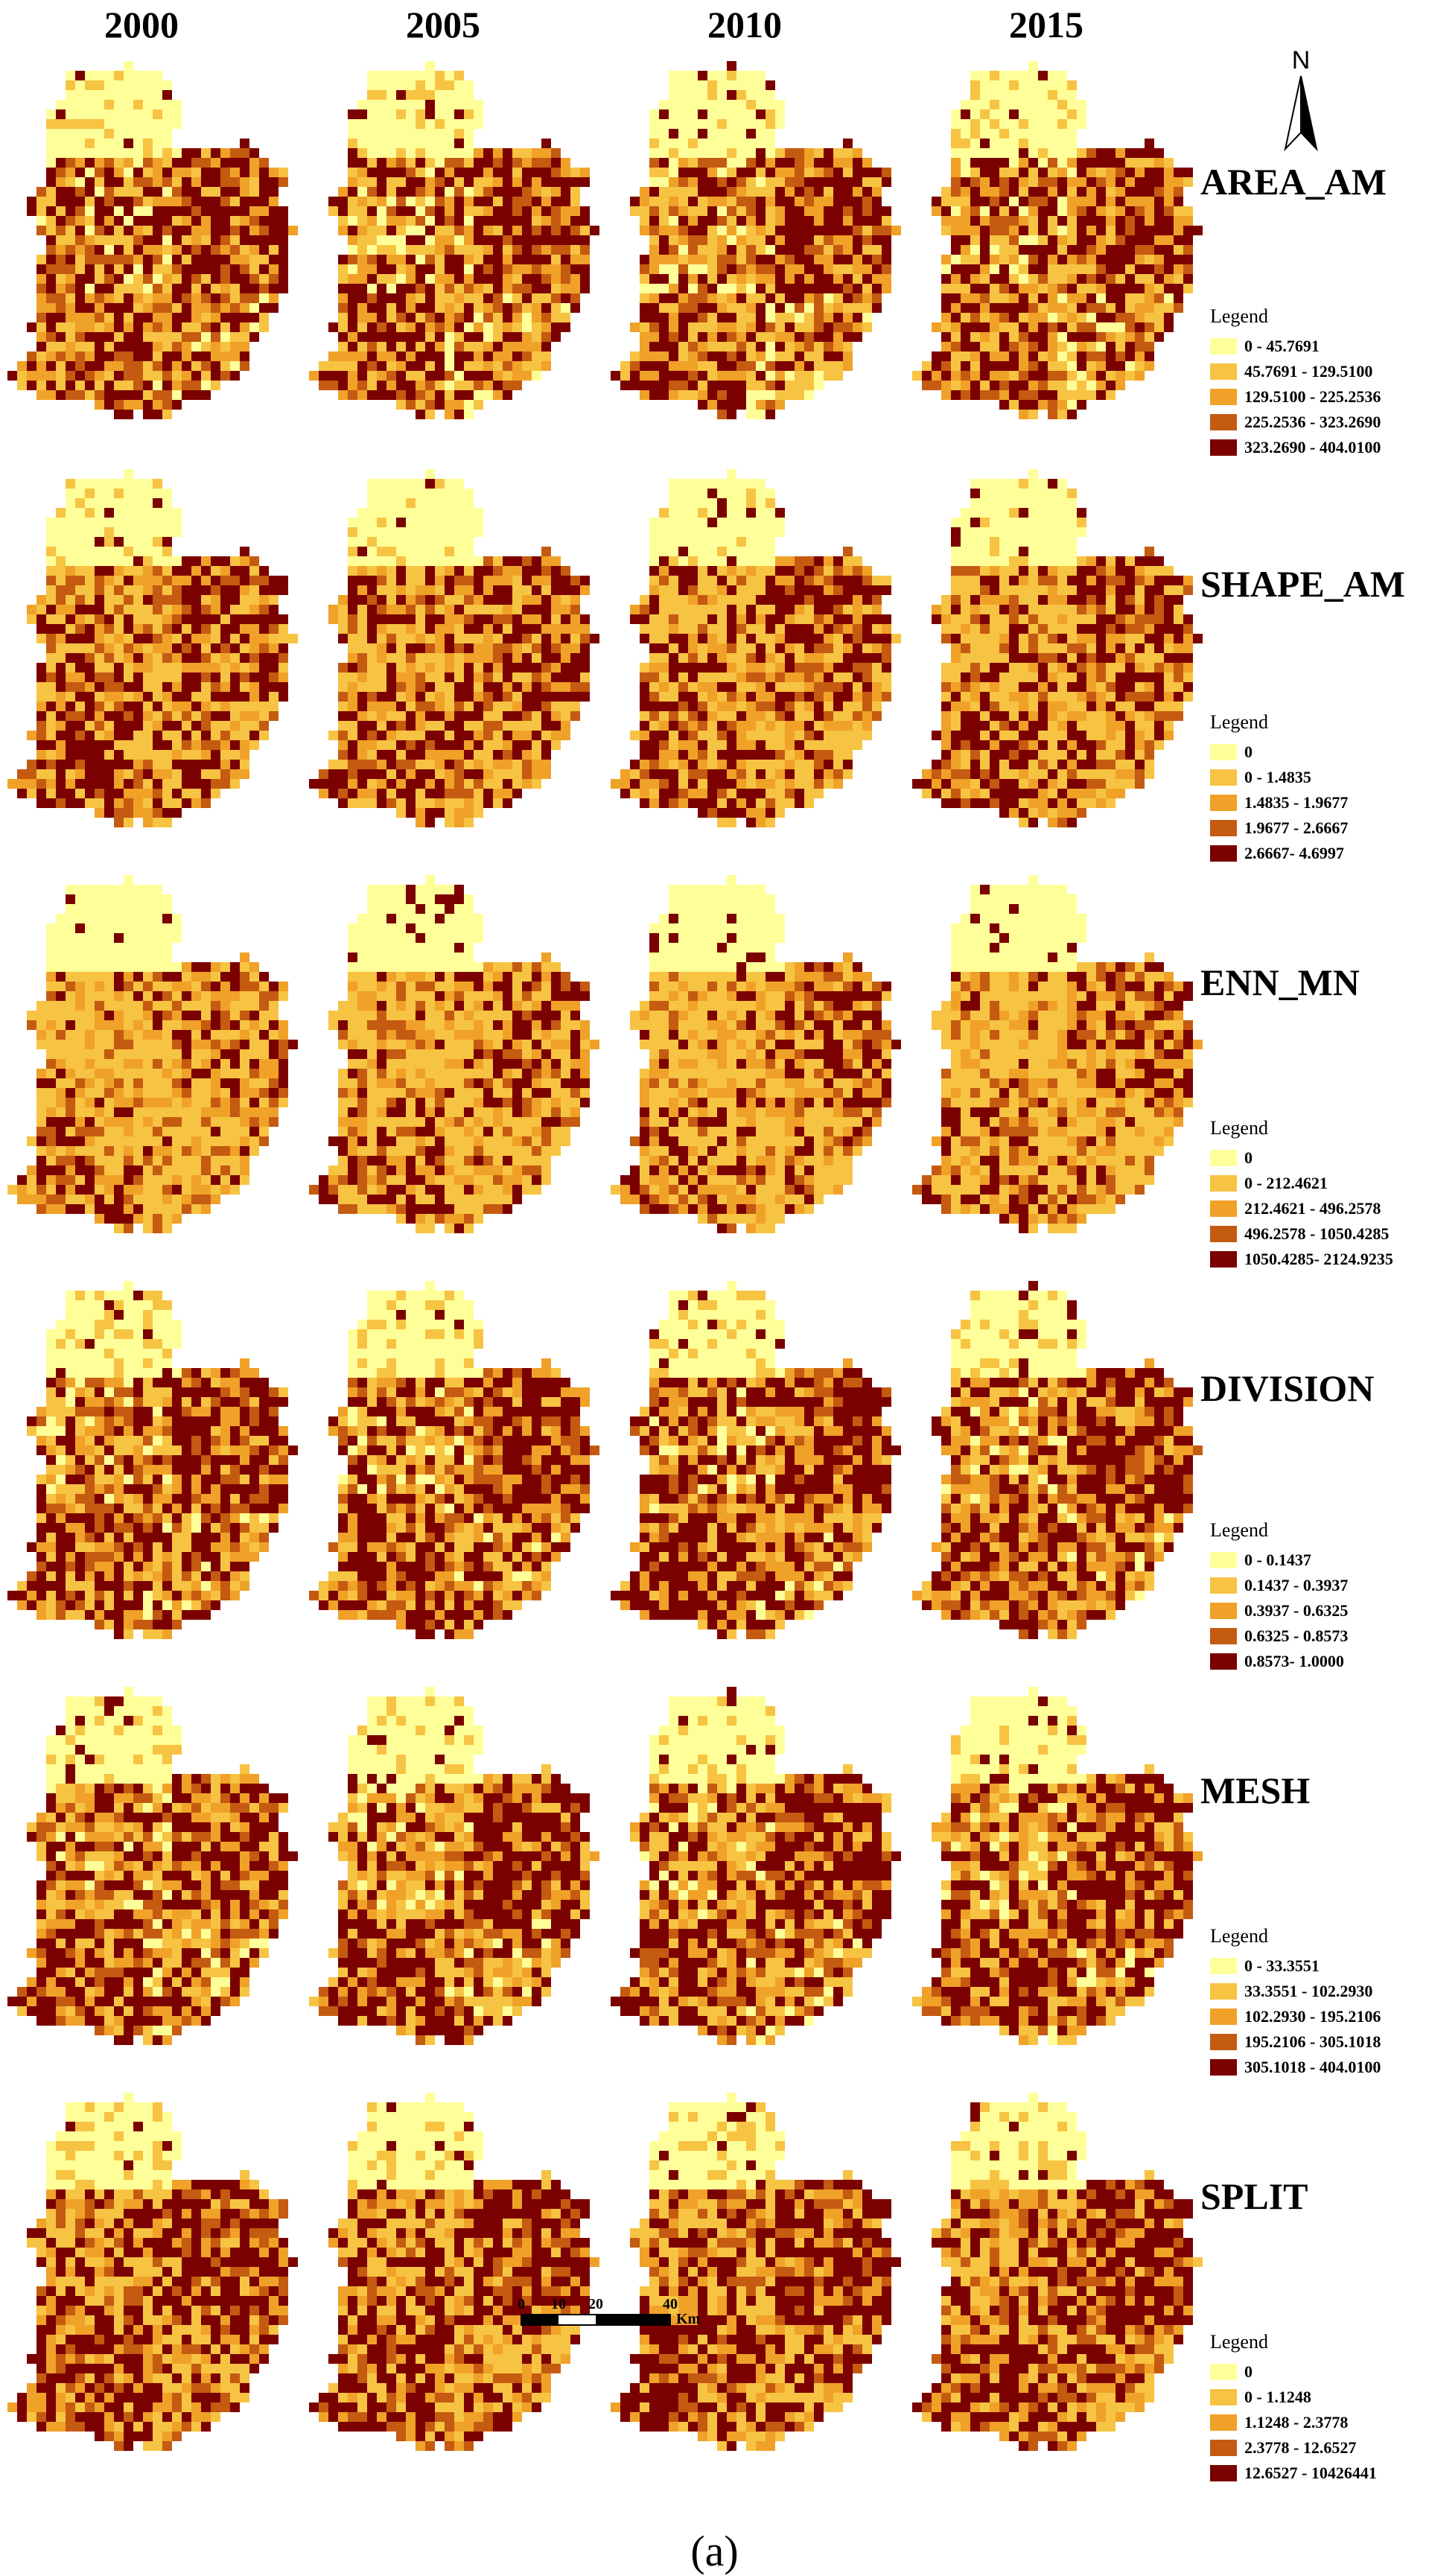  What do you see at coordinates (1254, 2196) in the screenshot?
I see `metric-label: SPLIT` at bounding box center [1254, 2196].